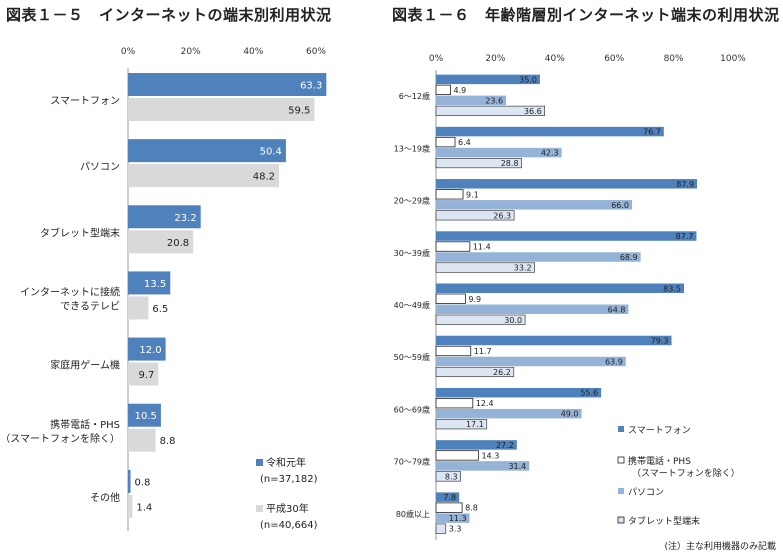 The width and height of the screenshot is (783, 554). Describe the element at coordinates (143, 482) in the screenshot. I see `left-bar-value: 0.8` at that location.